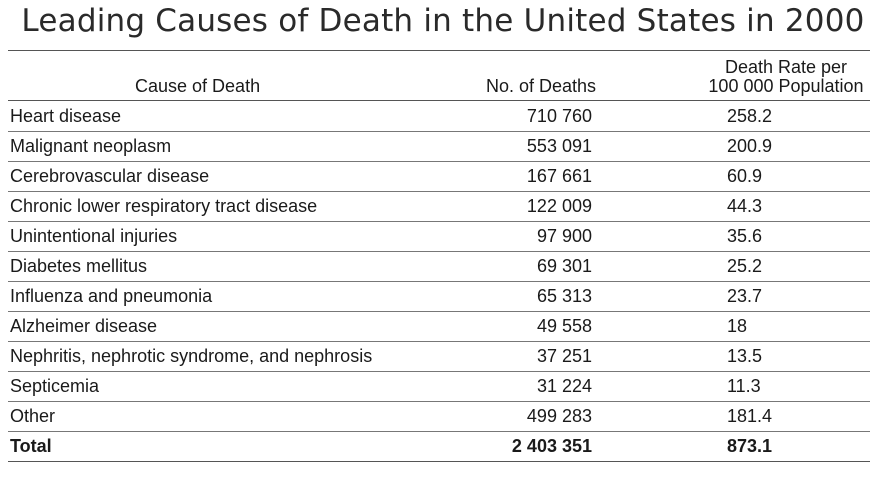  What do you see at coordinates (439, 461) in the screenshot?
I see `bottom-rule` at bounding box center [439, 461].